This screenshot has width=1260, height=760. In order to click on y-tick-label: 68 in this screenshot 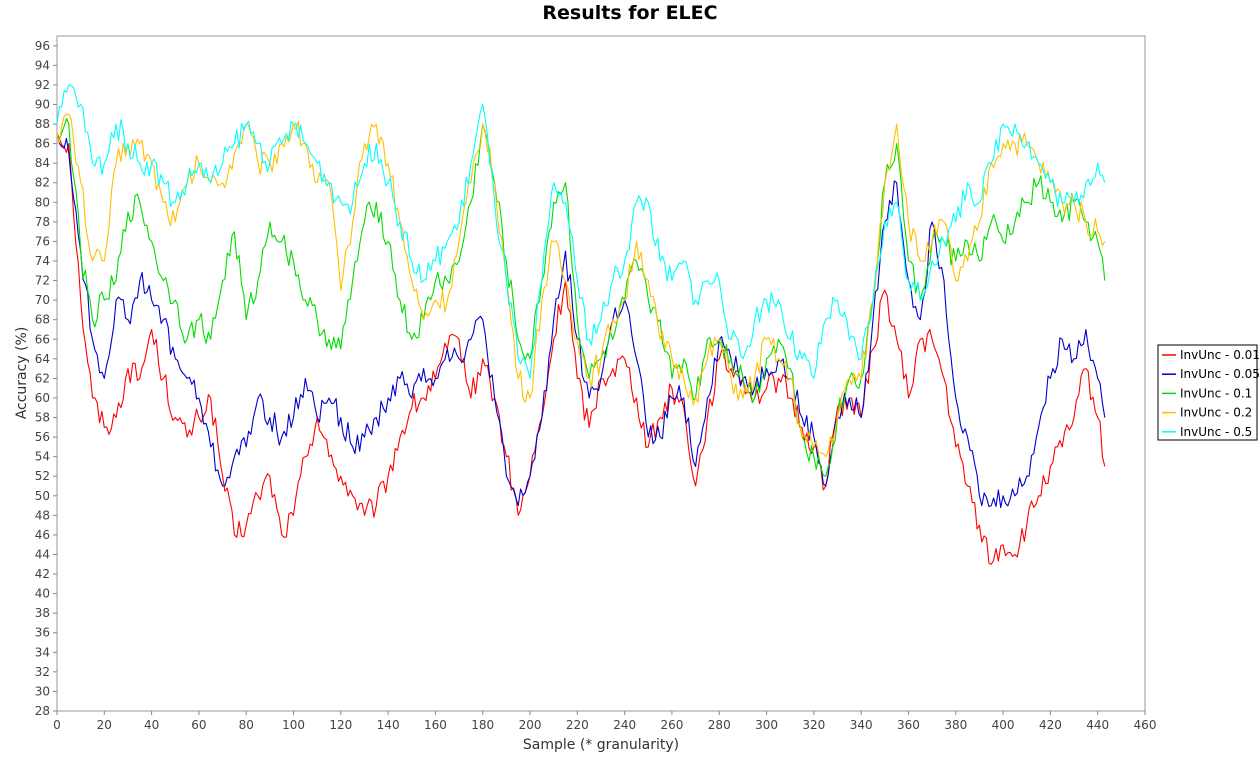, I will do `click(42, 320)`.